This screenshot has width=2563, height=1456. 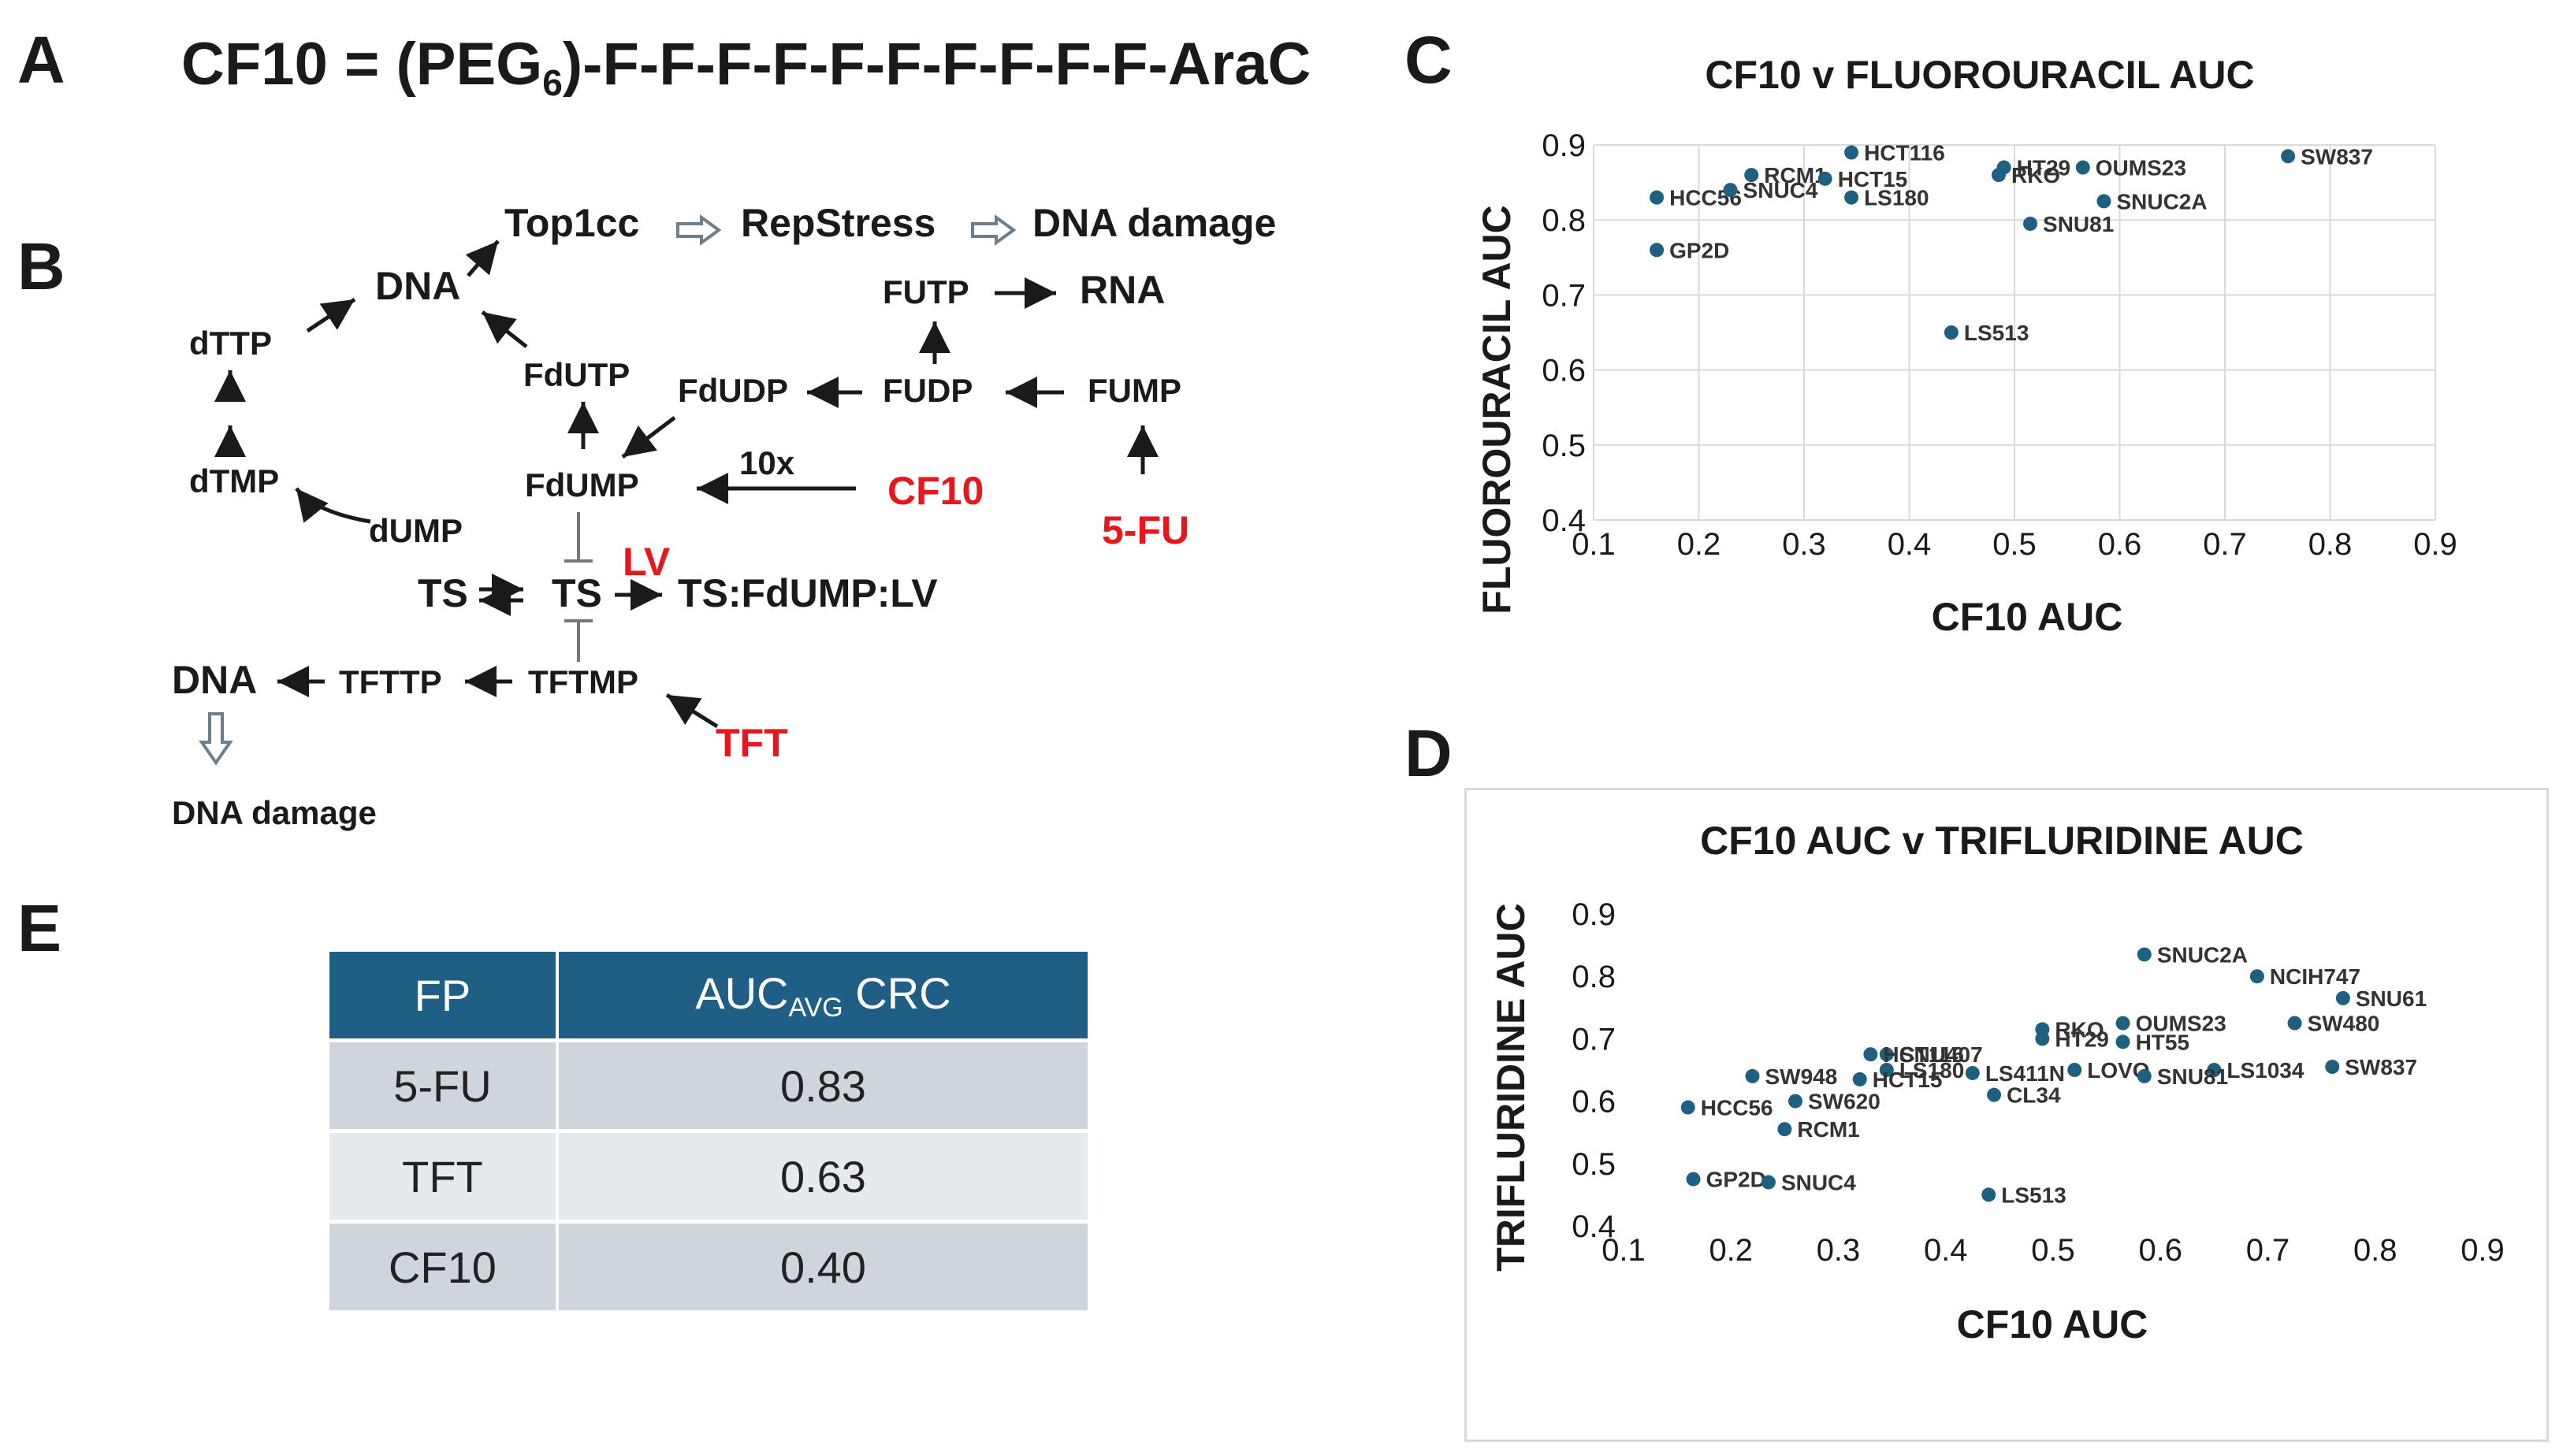 I want to click on x-tick-label: 0.1, so click(x=1594, y=544).